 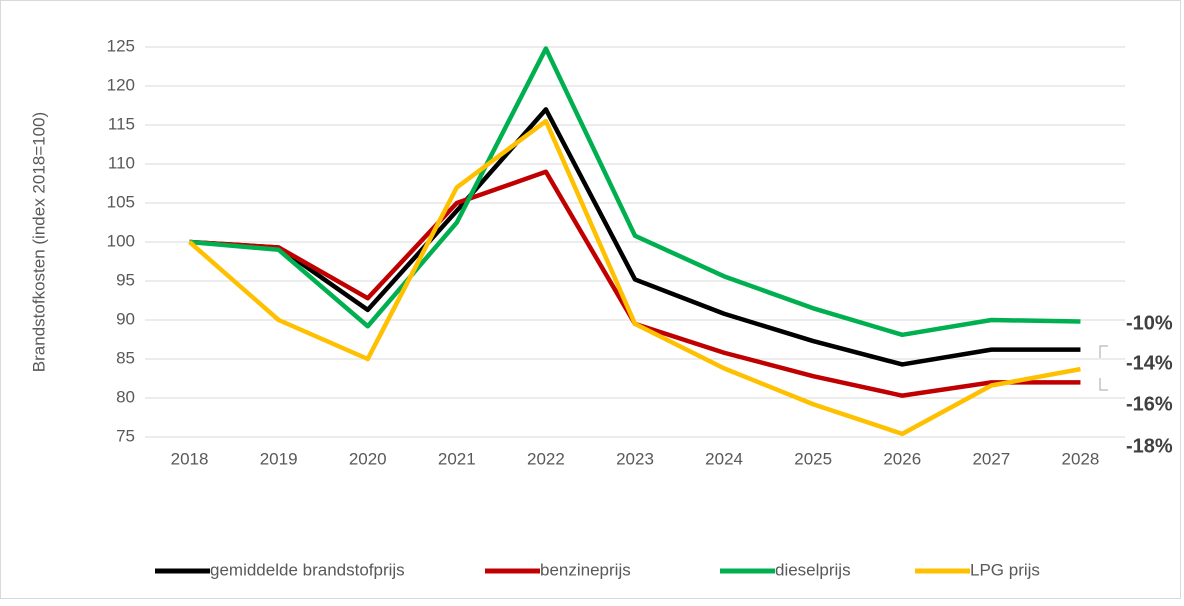 I want to click on x-tick-label: 2019, so click(x=279, y=458).